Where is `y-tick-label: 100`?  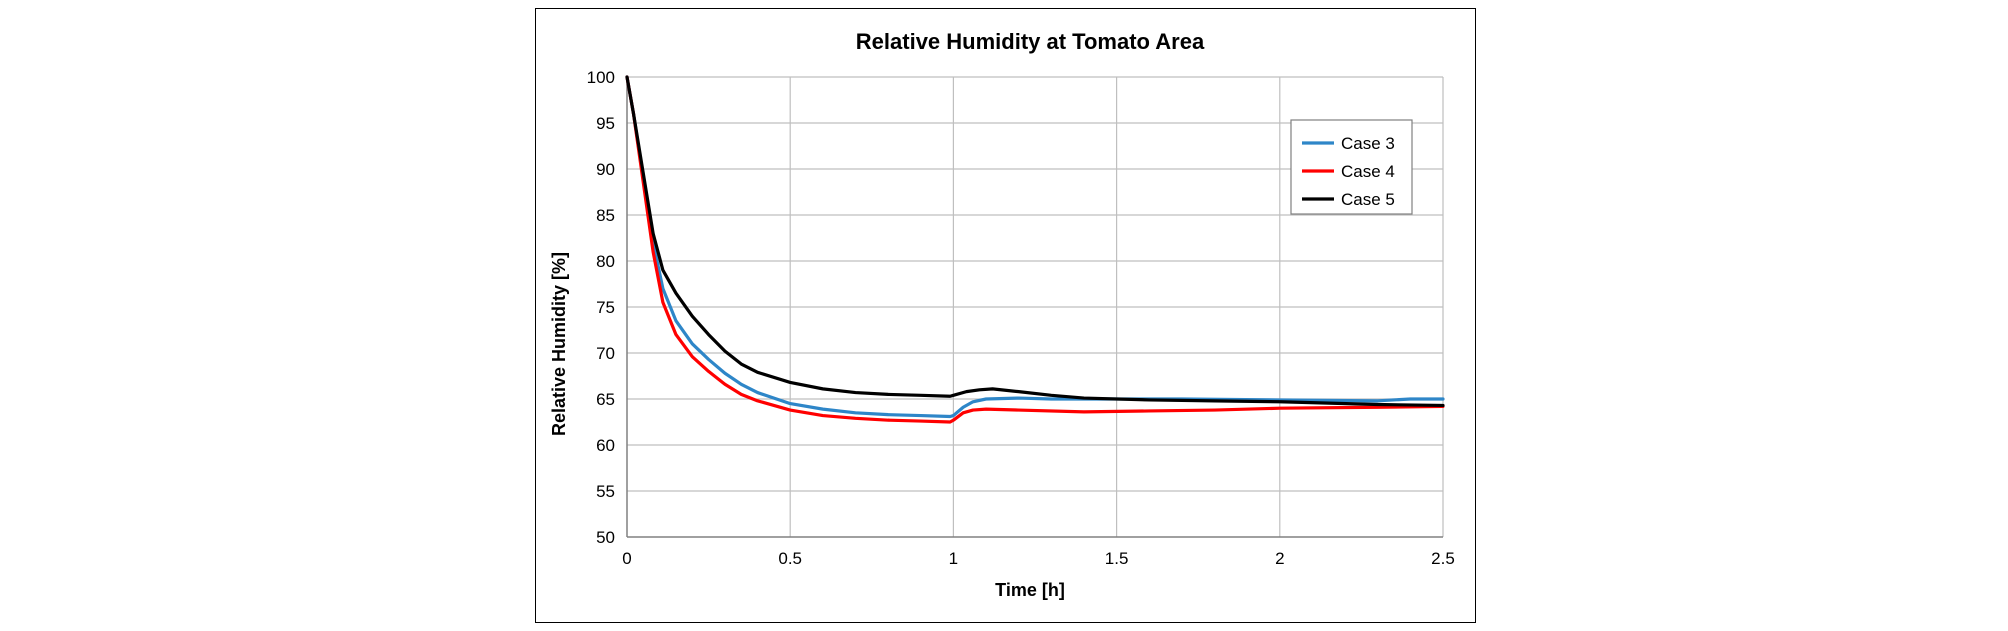 y-tick-label: 100 is located at coordinates (601, 77).